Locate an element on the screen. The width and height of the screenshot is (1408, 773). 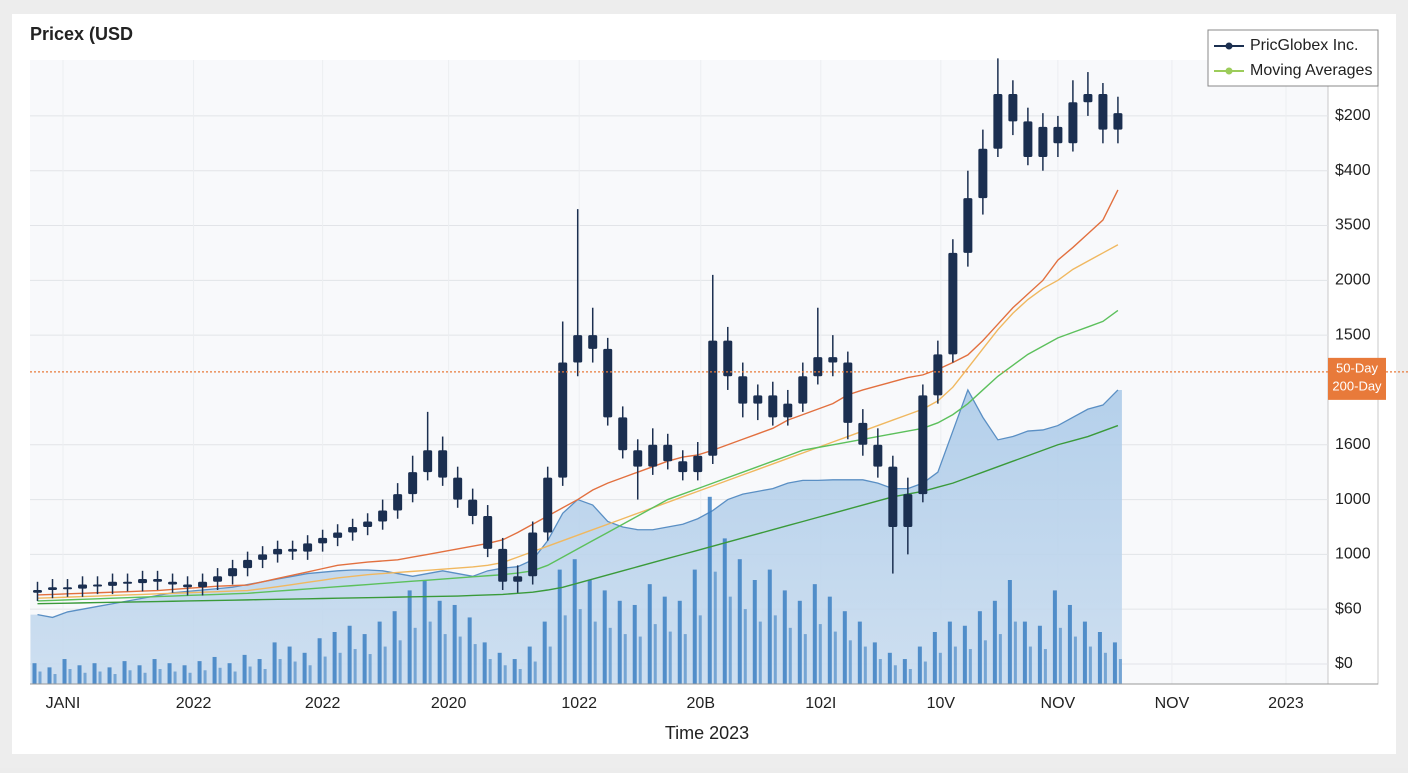
x-tick-label: NOV is located at coordinates (1172, 703).